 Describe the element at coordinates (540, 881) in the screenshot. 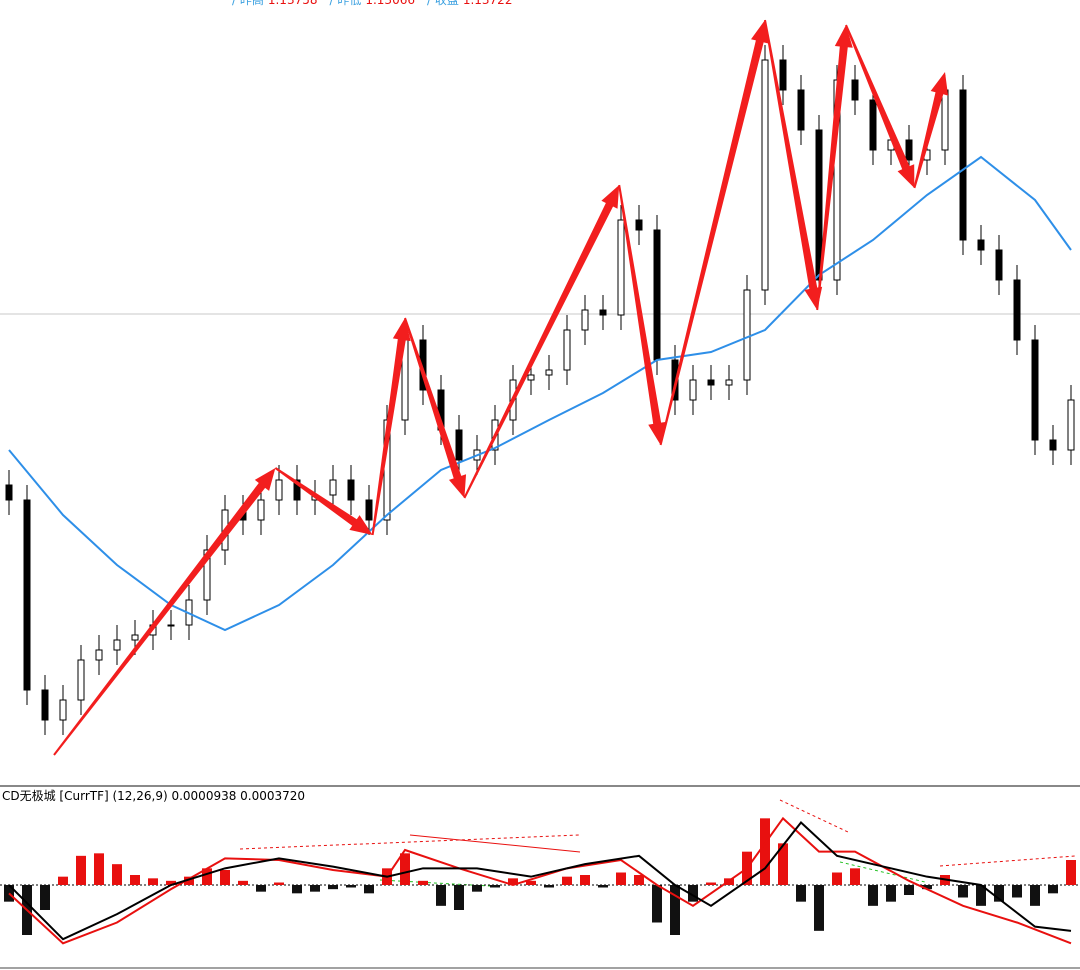

I see `macd-line` at that location.